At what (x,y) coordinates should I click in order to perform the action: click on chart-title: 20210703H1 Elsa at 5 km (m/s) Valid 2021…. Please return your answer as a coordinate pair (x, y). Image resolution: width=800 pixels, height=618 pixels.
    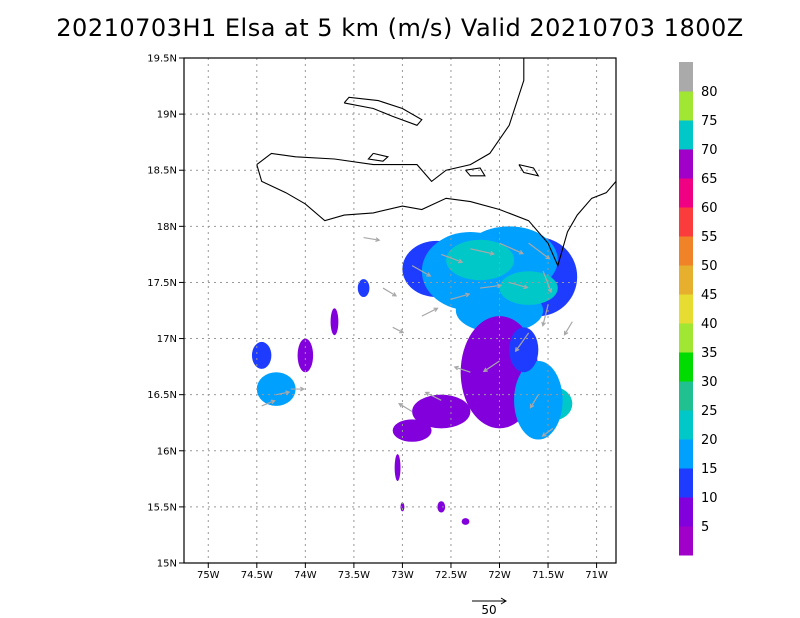
    Looking at the image, I should click on (400, 28).